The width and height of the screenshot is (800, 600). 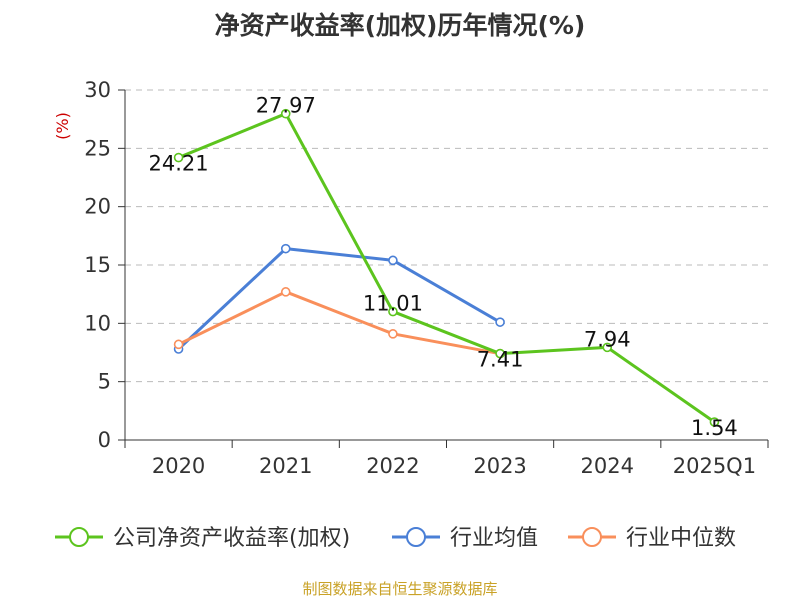 I want to click on y-tick-label: 0, so click(x=104, y=440).